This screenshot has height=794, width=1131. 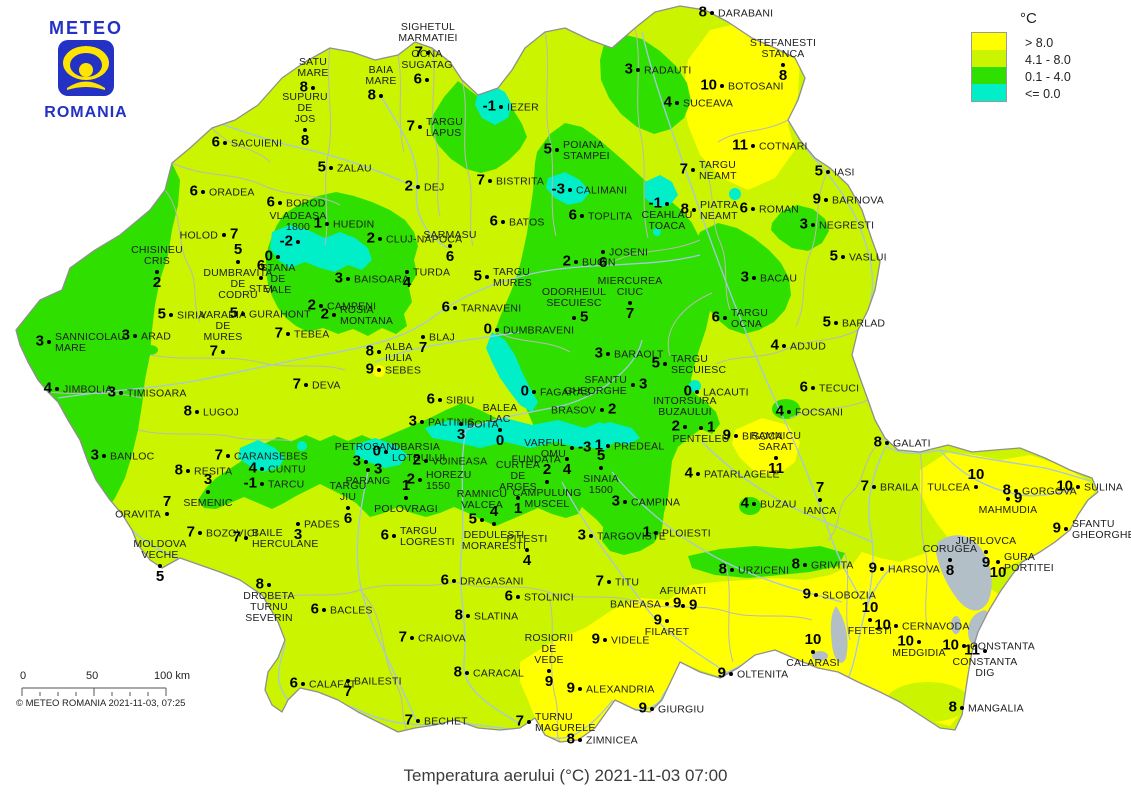 What do you see at coordinates (527, 539) in the screenshot?
I see `station-label: PITESTI` at bounding box center [527, 539].